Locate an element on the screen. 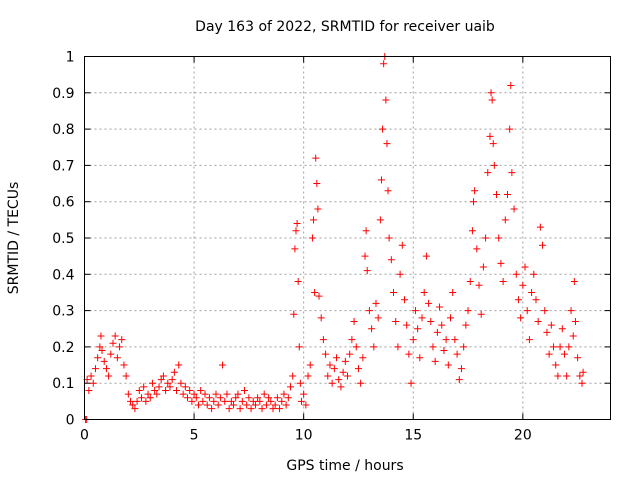 Image resolution: width=640 pixels, height=480 pixels. y-tick-labels: 0 0.1 0.2 0.3 0.4 0.5 0.6 0.7 0.8 0.9 1 is located at coordinates (63, 239).